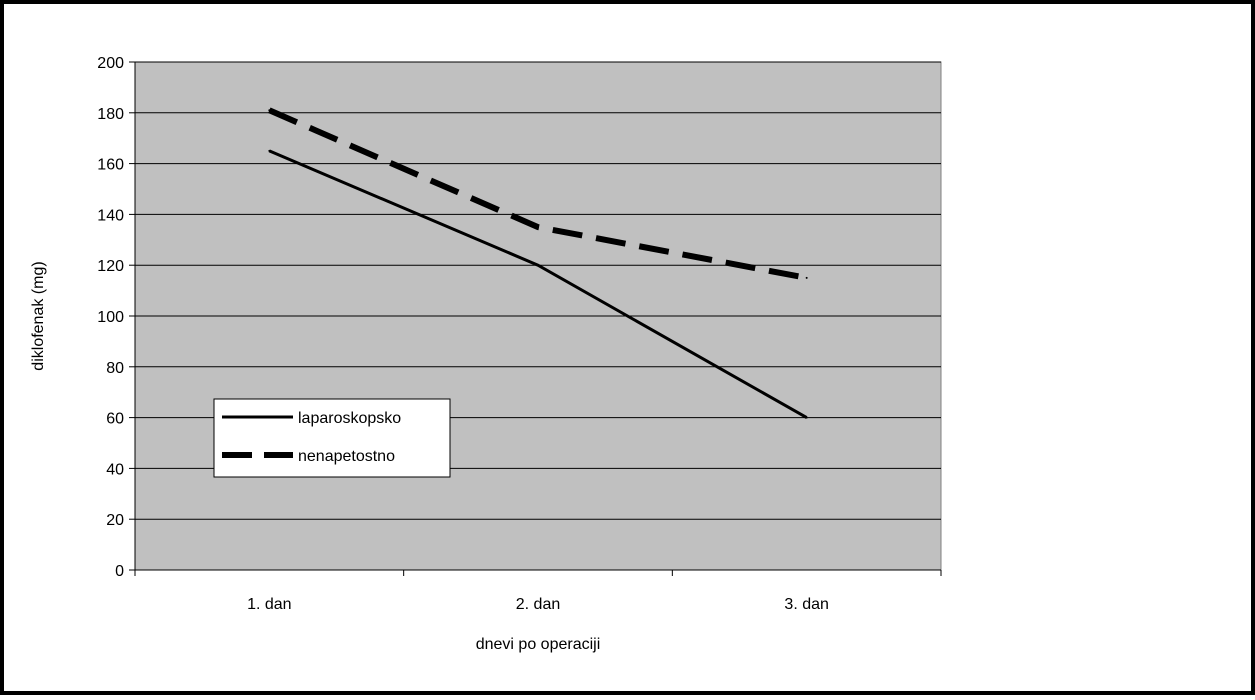 The image size is (1255, 700). I want to click on y-tick-label: 0, so click(119, 571).